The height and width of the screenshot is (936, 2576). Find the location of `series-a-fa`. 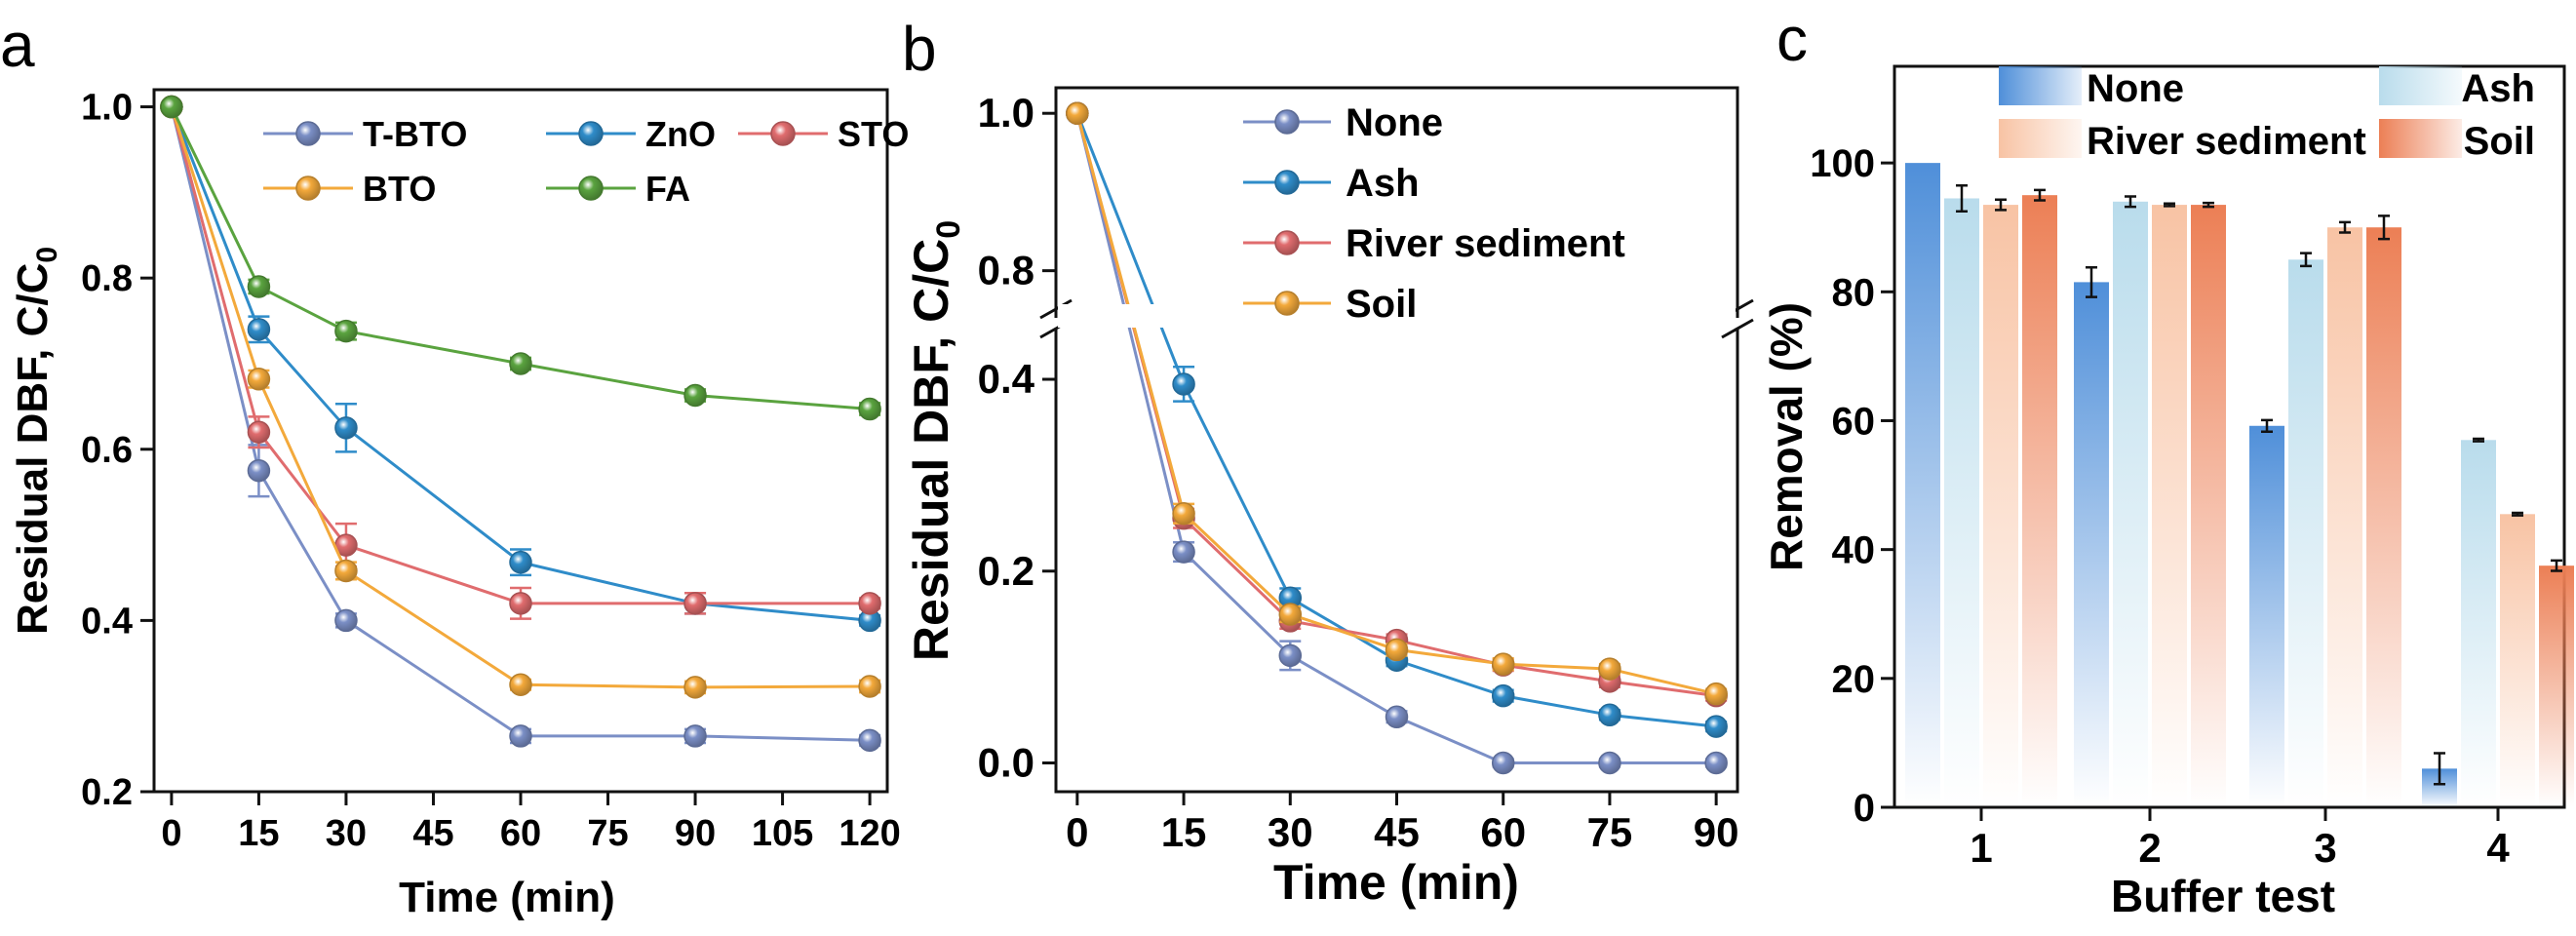

series-a-fa is located at coordinates (520, 258).